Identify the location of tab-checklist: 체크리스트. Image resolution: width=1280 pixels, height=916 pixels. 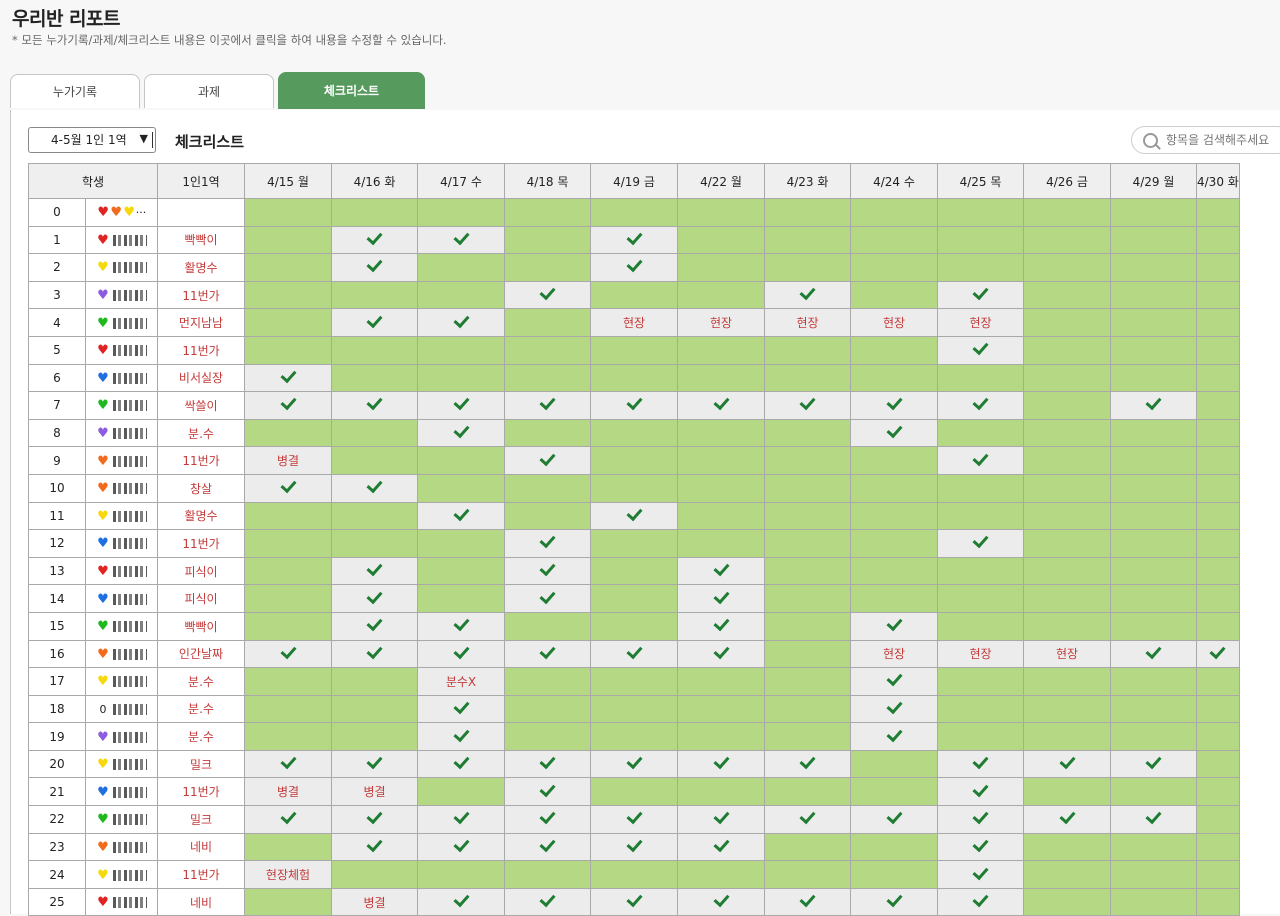
(351, 90).